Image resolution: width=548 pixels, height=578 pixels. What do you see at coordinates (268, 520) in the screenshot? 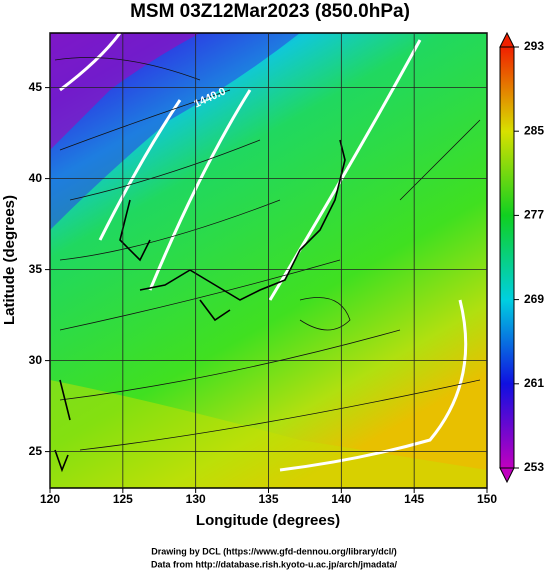
I see `x-axis-label: Longitude (degrees)` at bounding box center [268, 520].